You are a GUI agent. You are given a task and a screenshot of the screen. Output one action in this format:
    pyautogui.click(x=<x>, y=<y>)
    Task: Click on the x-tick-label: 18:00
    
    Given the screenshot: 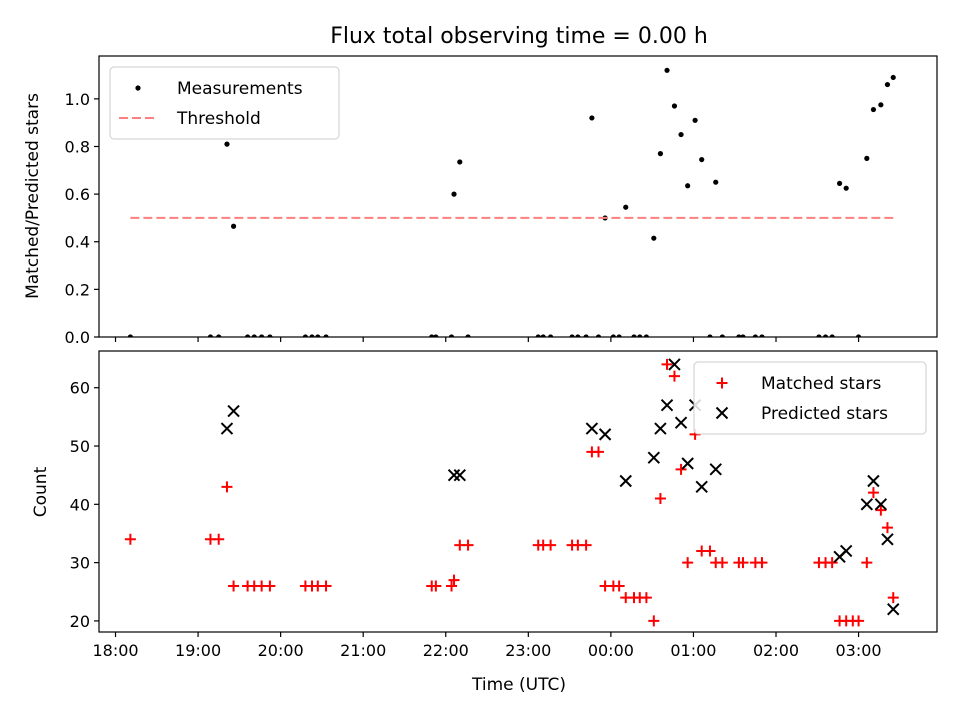 What is the action you would take?
    pyautogui.click(x=115, y=650)
    